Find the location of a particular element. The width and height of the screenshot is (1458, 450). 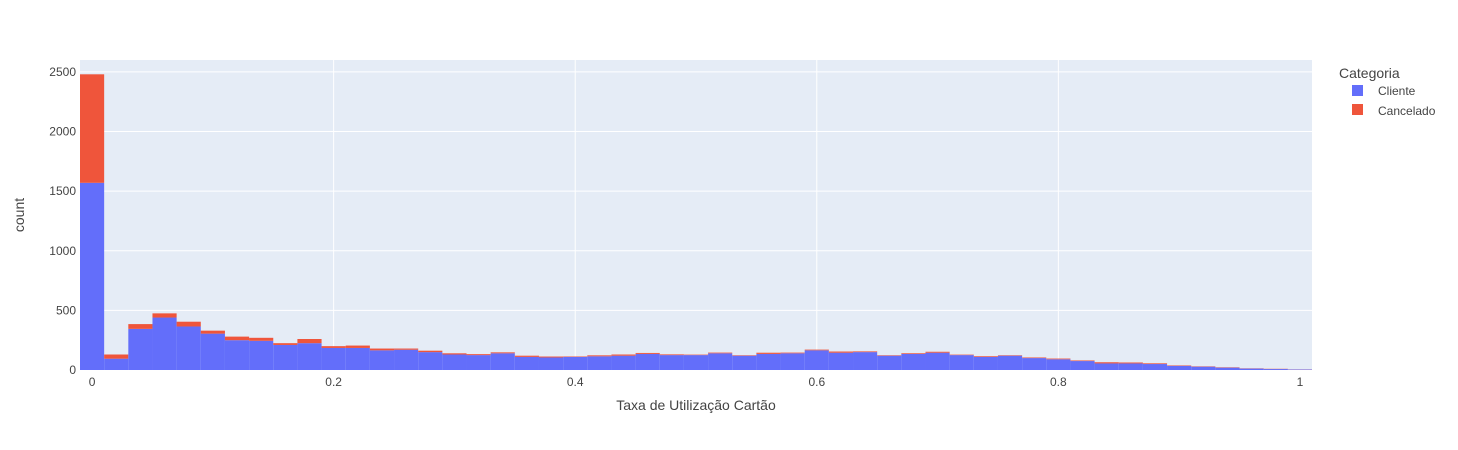

x-tick-label: 0.2 is located at coordinates (333, 382).